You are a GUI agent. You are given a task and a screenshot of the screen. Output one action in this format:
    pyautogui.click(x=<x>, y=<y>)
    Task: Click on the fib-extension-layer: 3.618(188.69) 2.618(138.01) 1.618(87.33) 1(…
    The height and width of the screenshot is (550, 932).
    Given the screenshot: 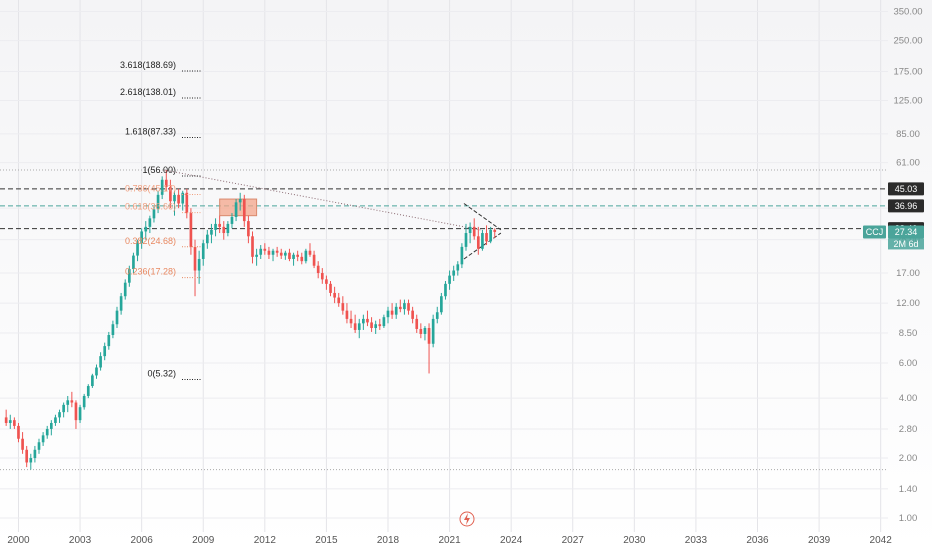 What is the action you would take?
    pyautogui.click(x=161, y=220)
    